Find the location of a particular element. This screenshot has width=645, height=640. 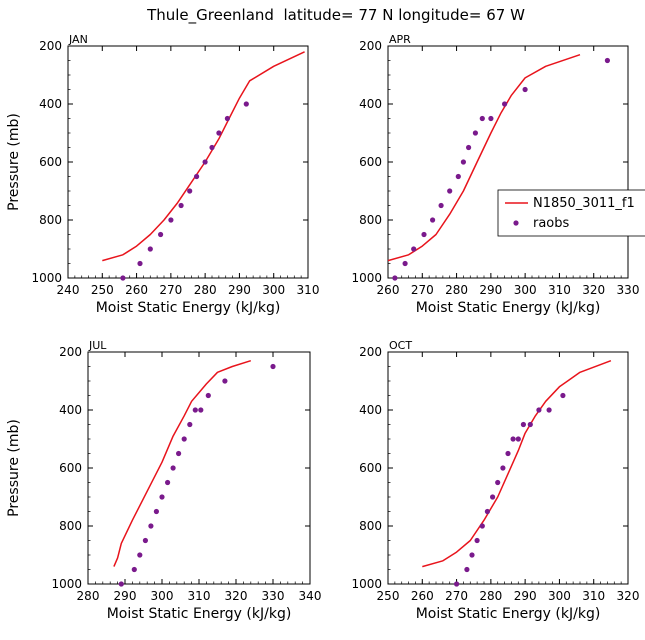

y-tick-label-jul: 200 is located at coordinates (70, 352).